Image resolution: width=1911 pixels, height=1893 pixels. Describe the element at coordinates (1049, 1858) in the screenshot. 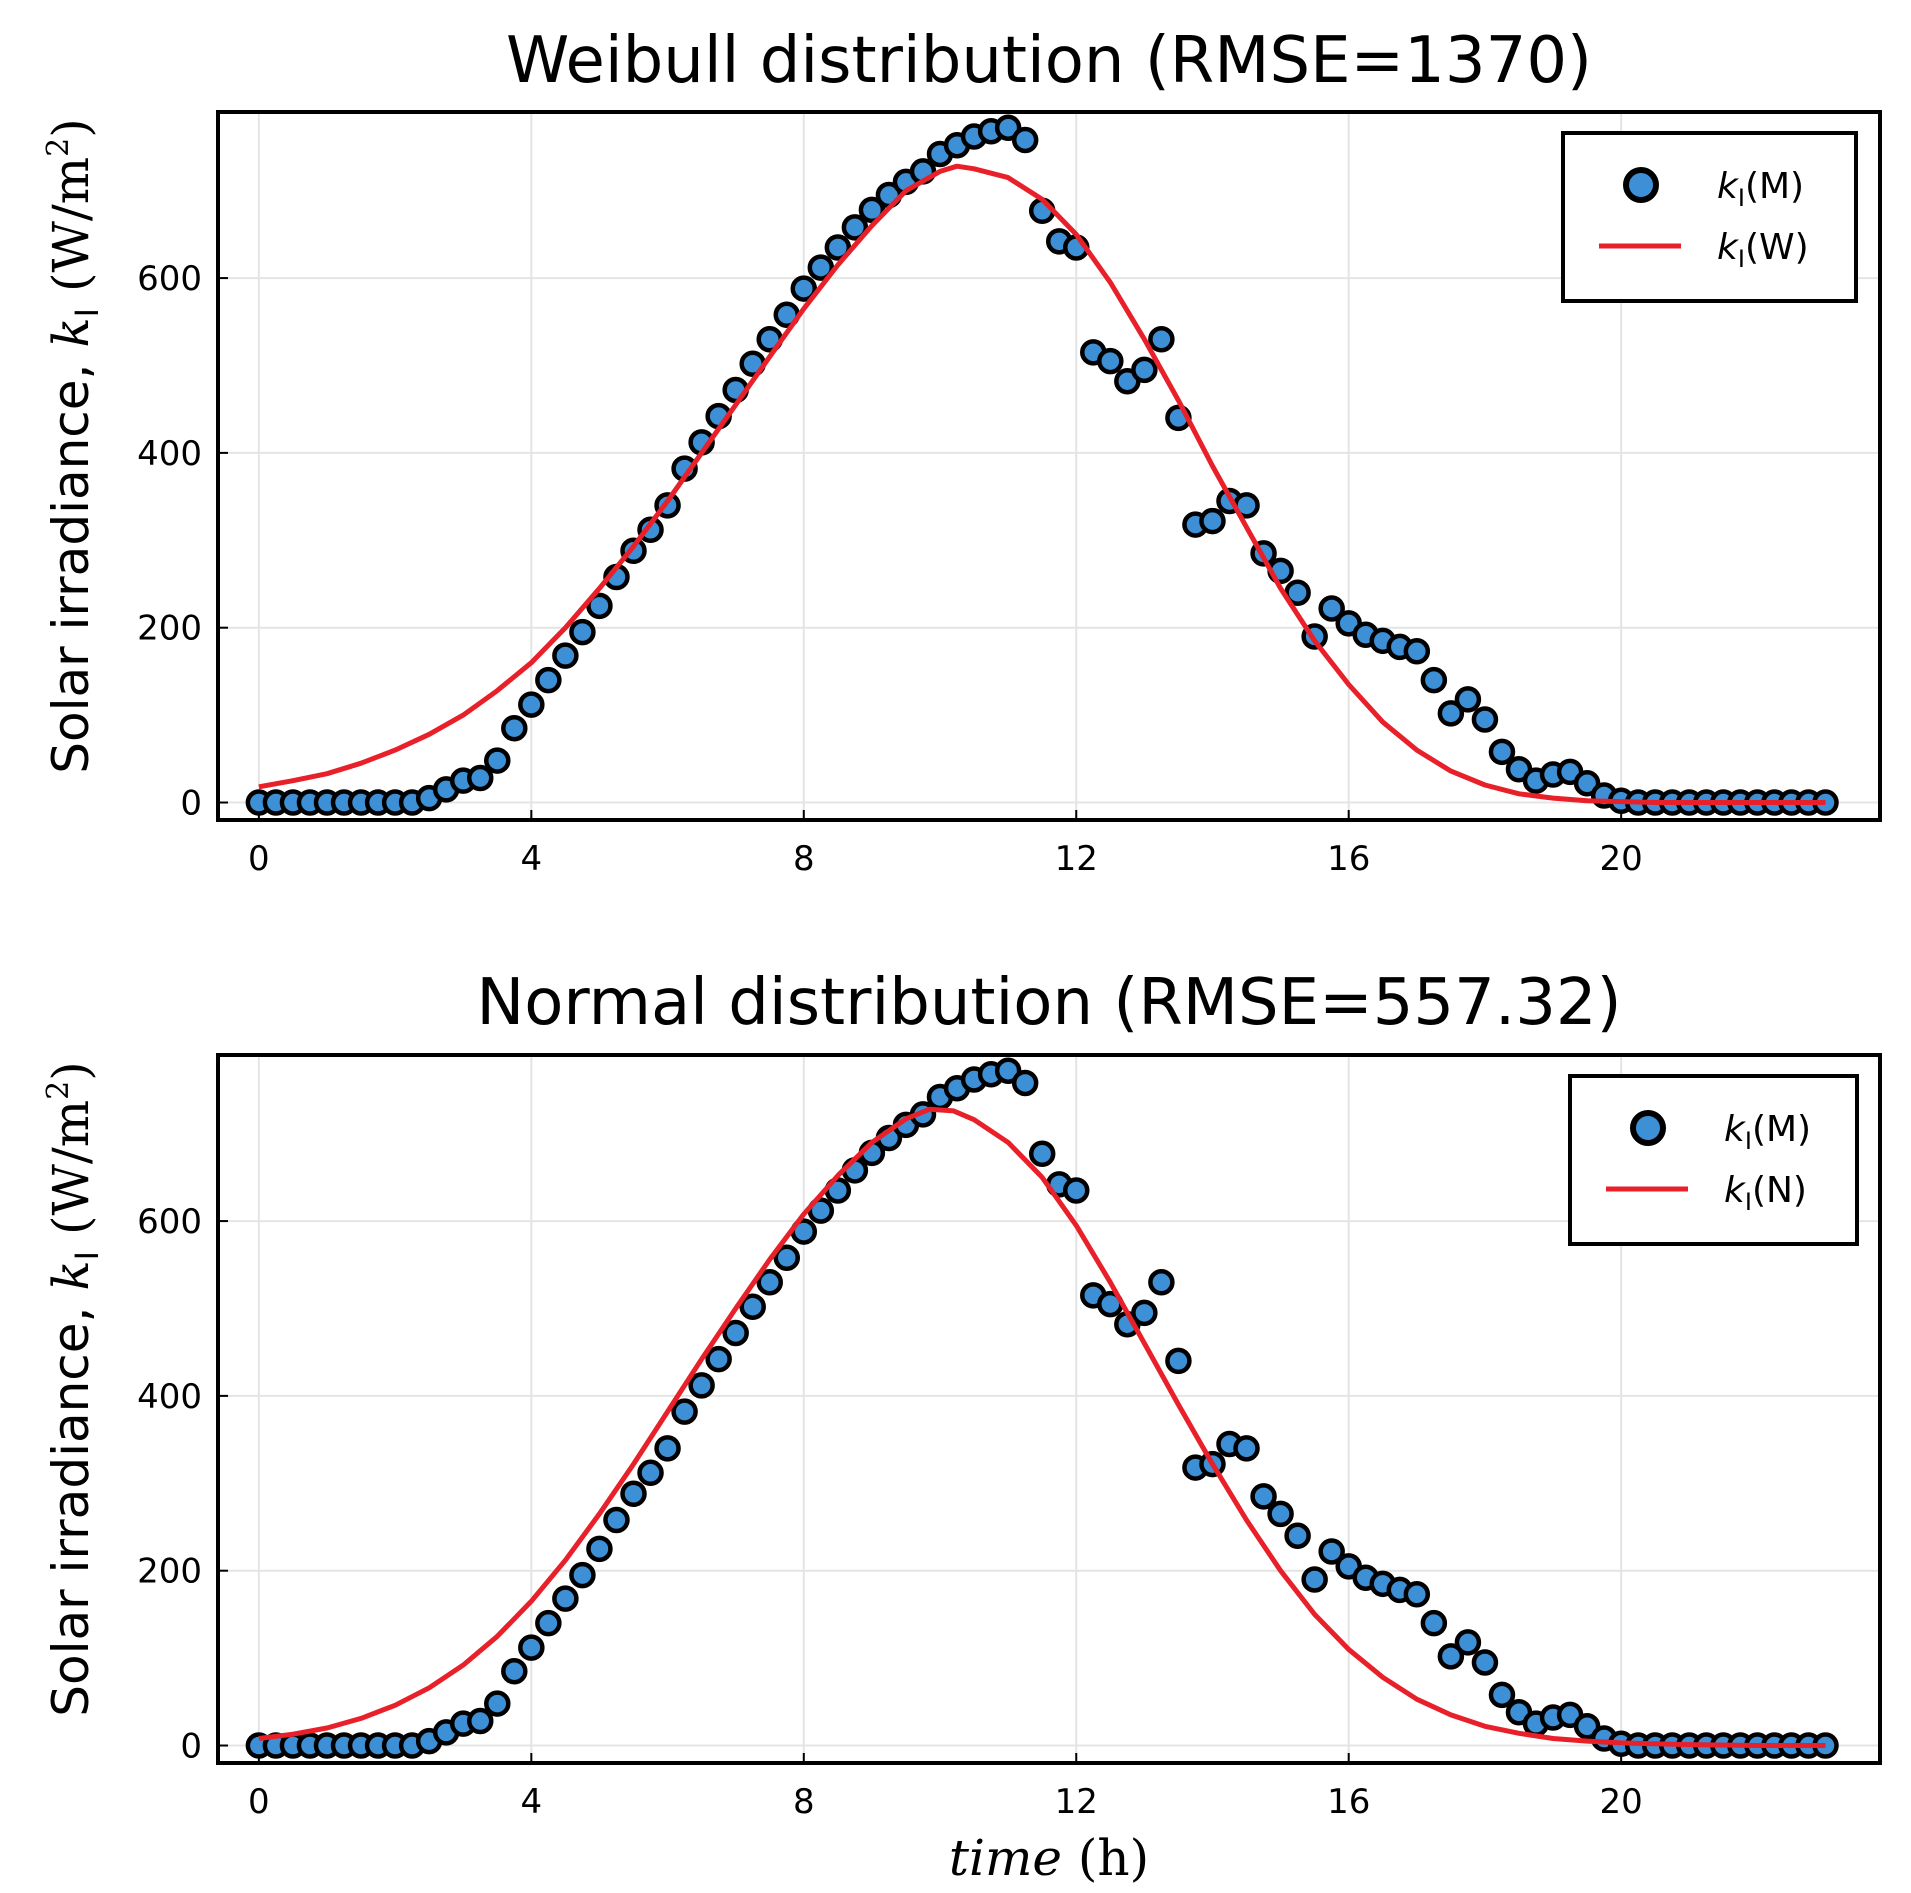

I see `x-axis-label: time (h)` at that location.